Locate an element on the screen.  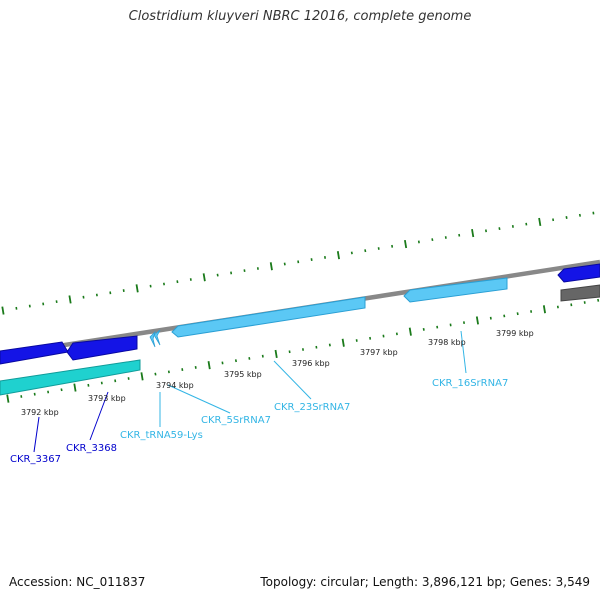
scale-label: 3792 kbp is located at coordinates (40, 412).